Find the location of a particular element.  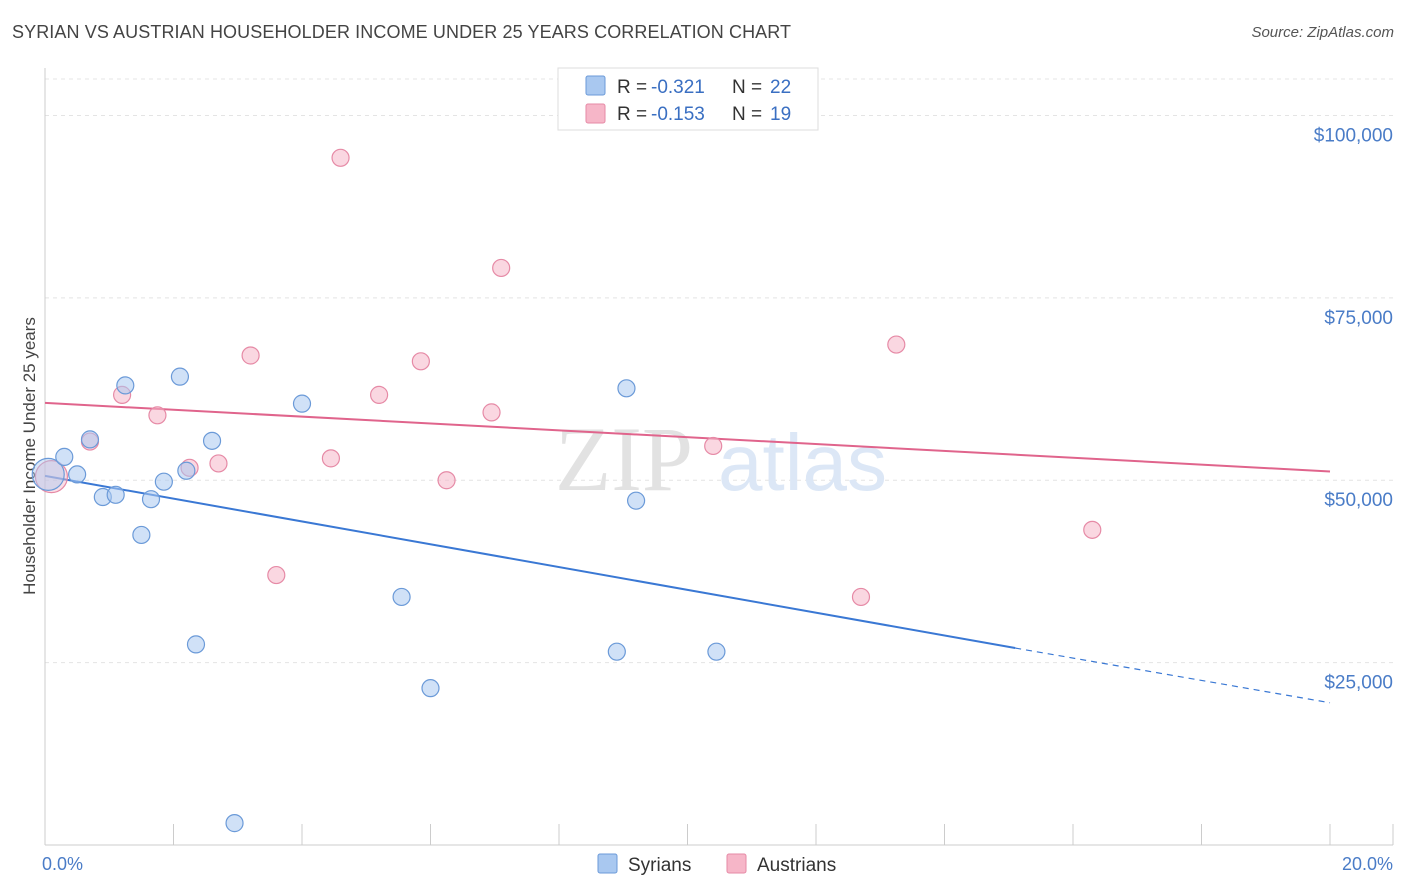

y-tick-label-0: $25,000 is located at coordinates (1358, 683).